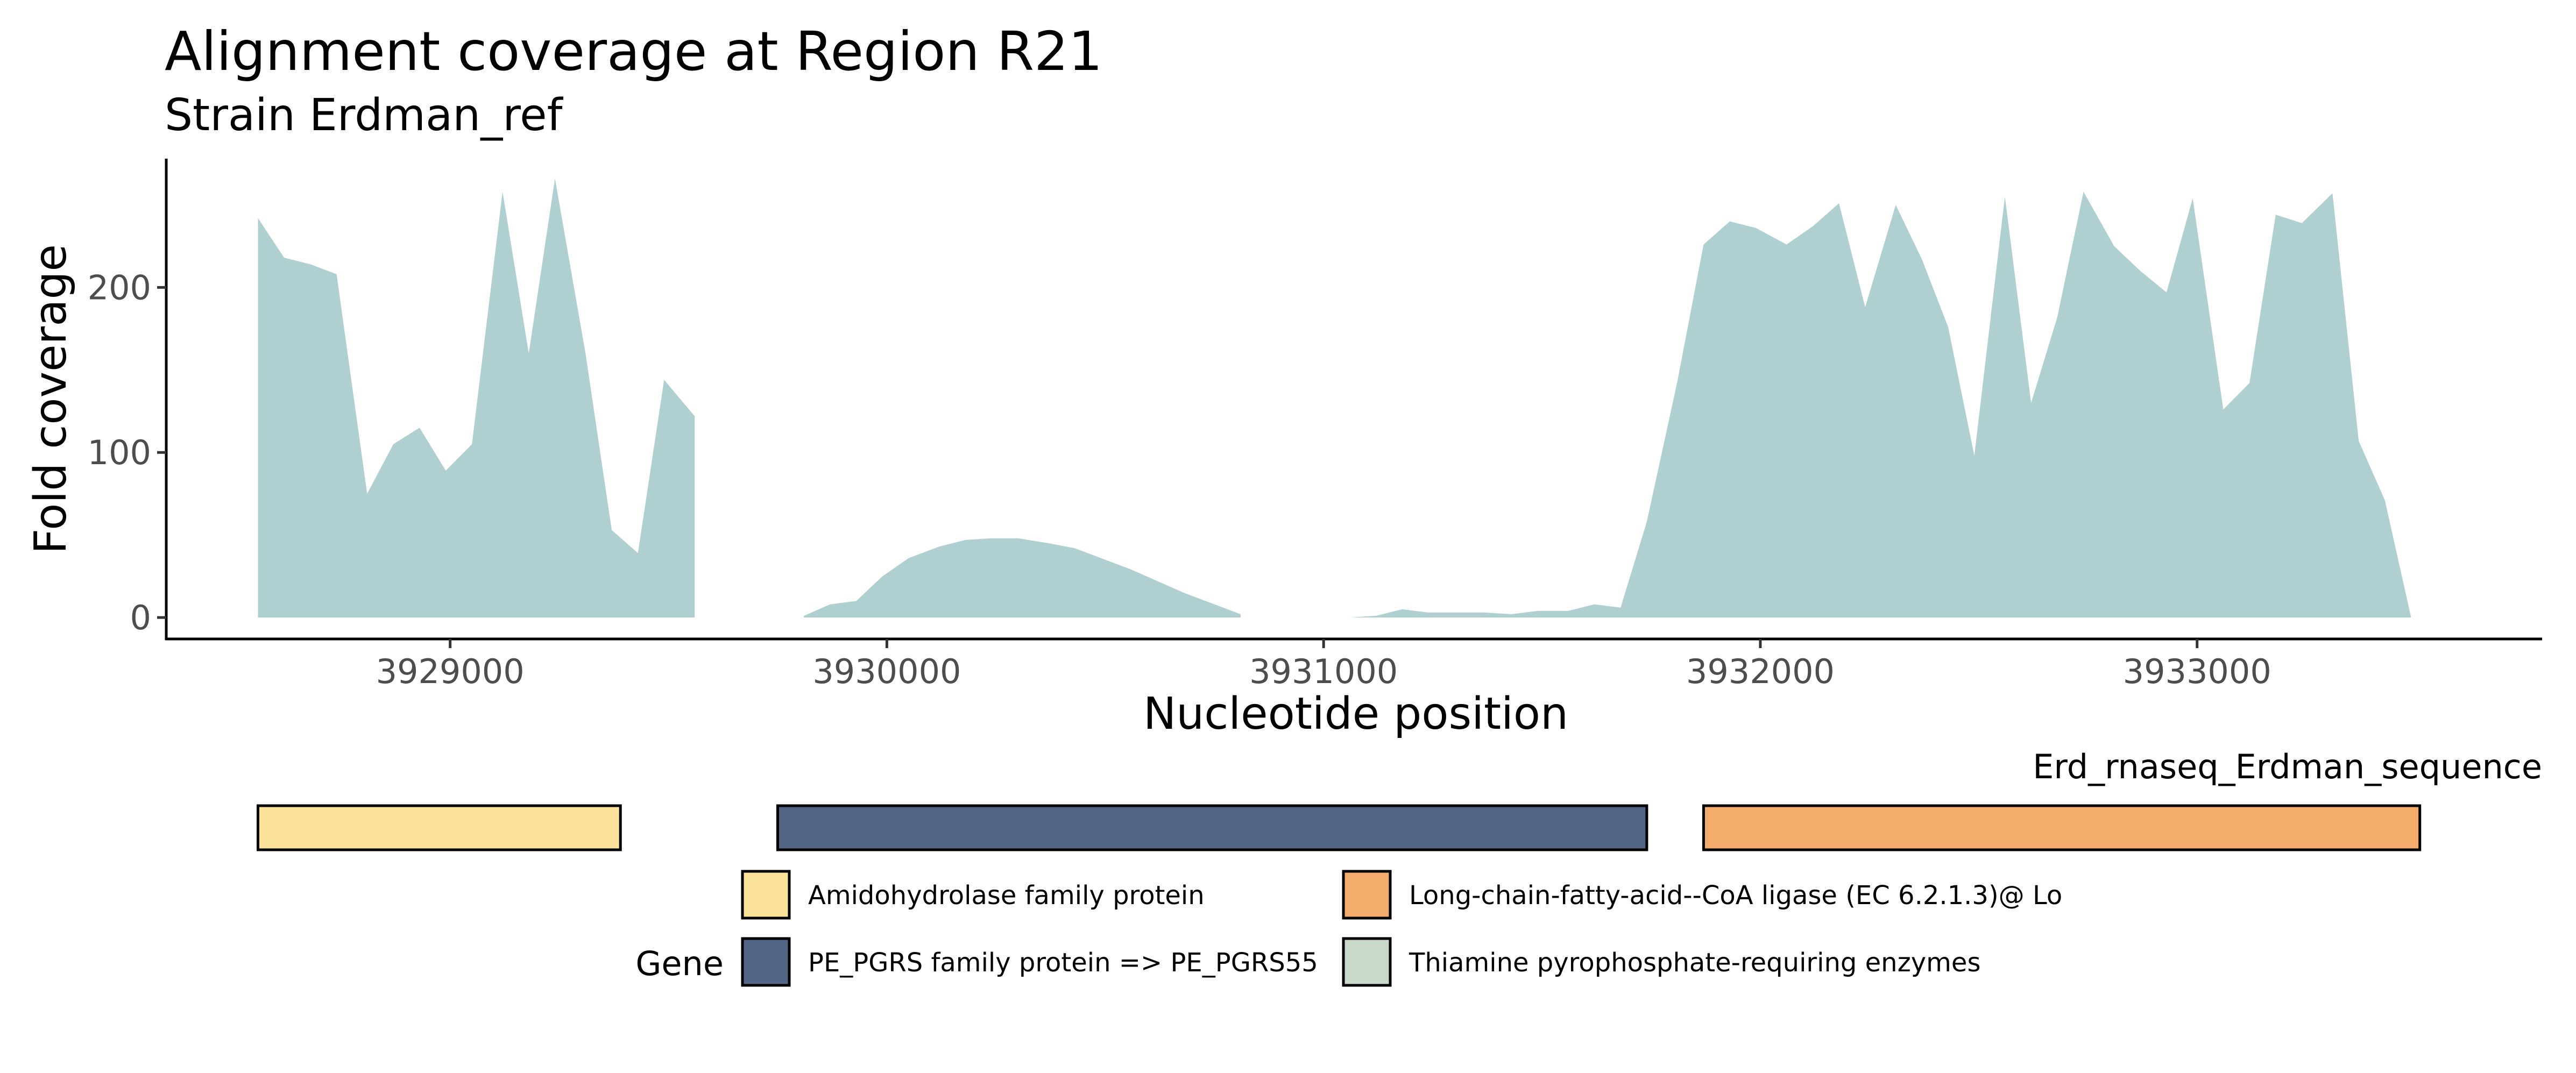 Image resolution: width=2576 pixels, height=1073 pixels. Describe the element at coordinates (2287, 766) in the screenshot. I see `gene-track-label: Erd_rnaseq_Erdman_sequence` at that location.